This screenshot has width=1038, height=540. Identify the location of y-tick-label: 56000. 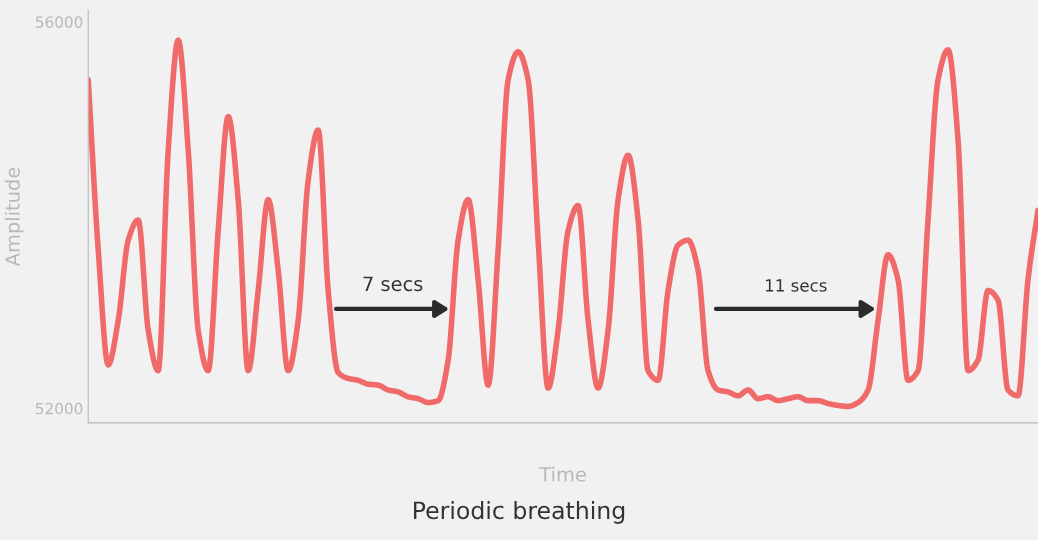
(59, 22).